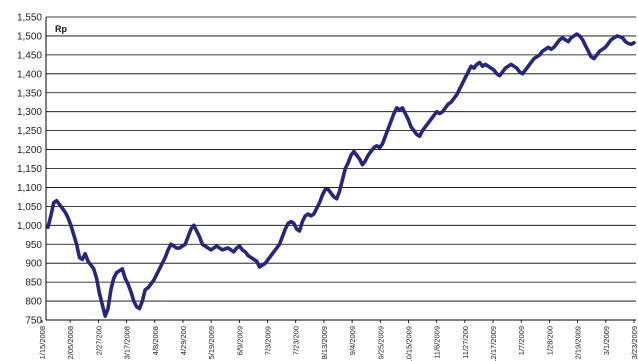 This screenshot has width=638, height=361. What do you see at coordinates (29, 112) in the screenshot?
I see `y-tick-label: 1,300` at bounding box center [29, 112].